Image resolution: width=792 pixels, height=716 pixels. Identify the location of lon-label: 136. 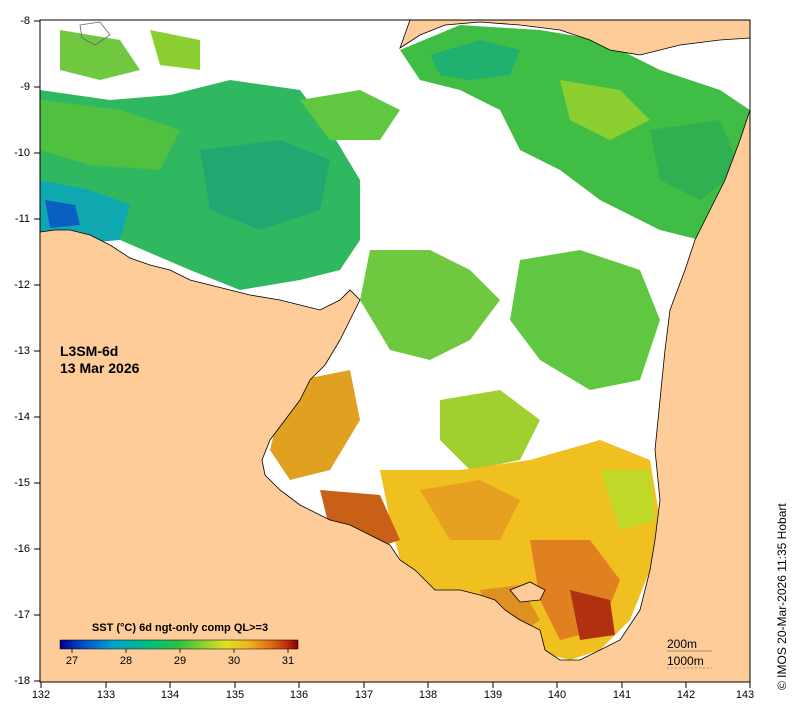
(299, 695).